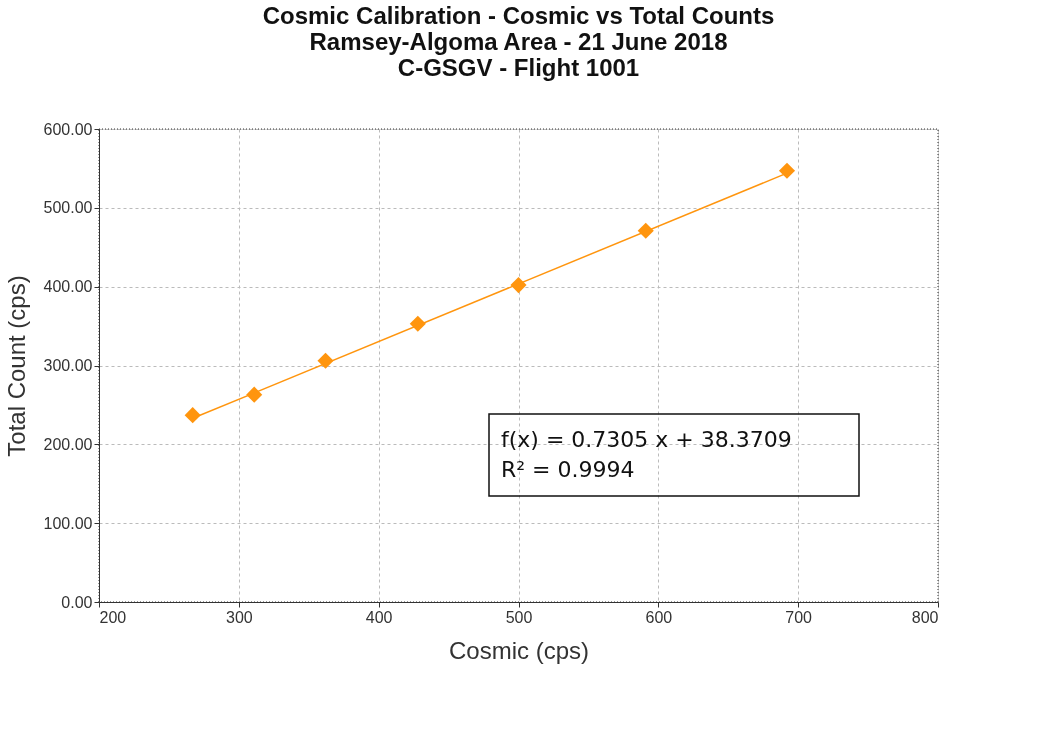  I want to click on y-tick-label: 0.00, so click(77, 602).